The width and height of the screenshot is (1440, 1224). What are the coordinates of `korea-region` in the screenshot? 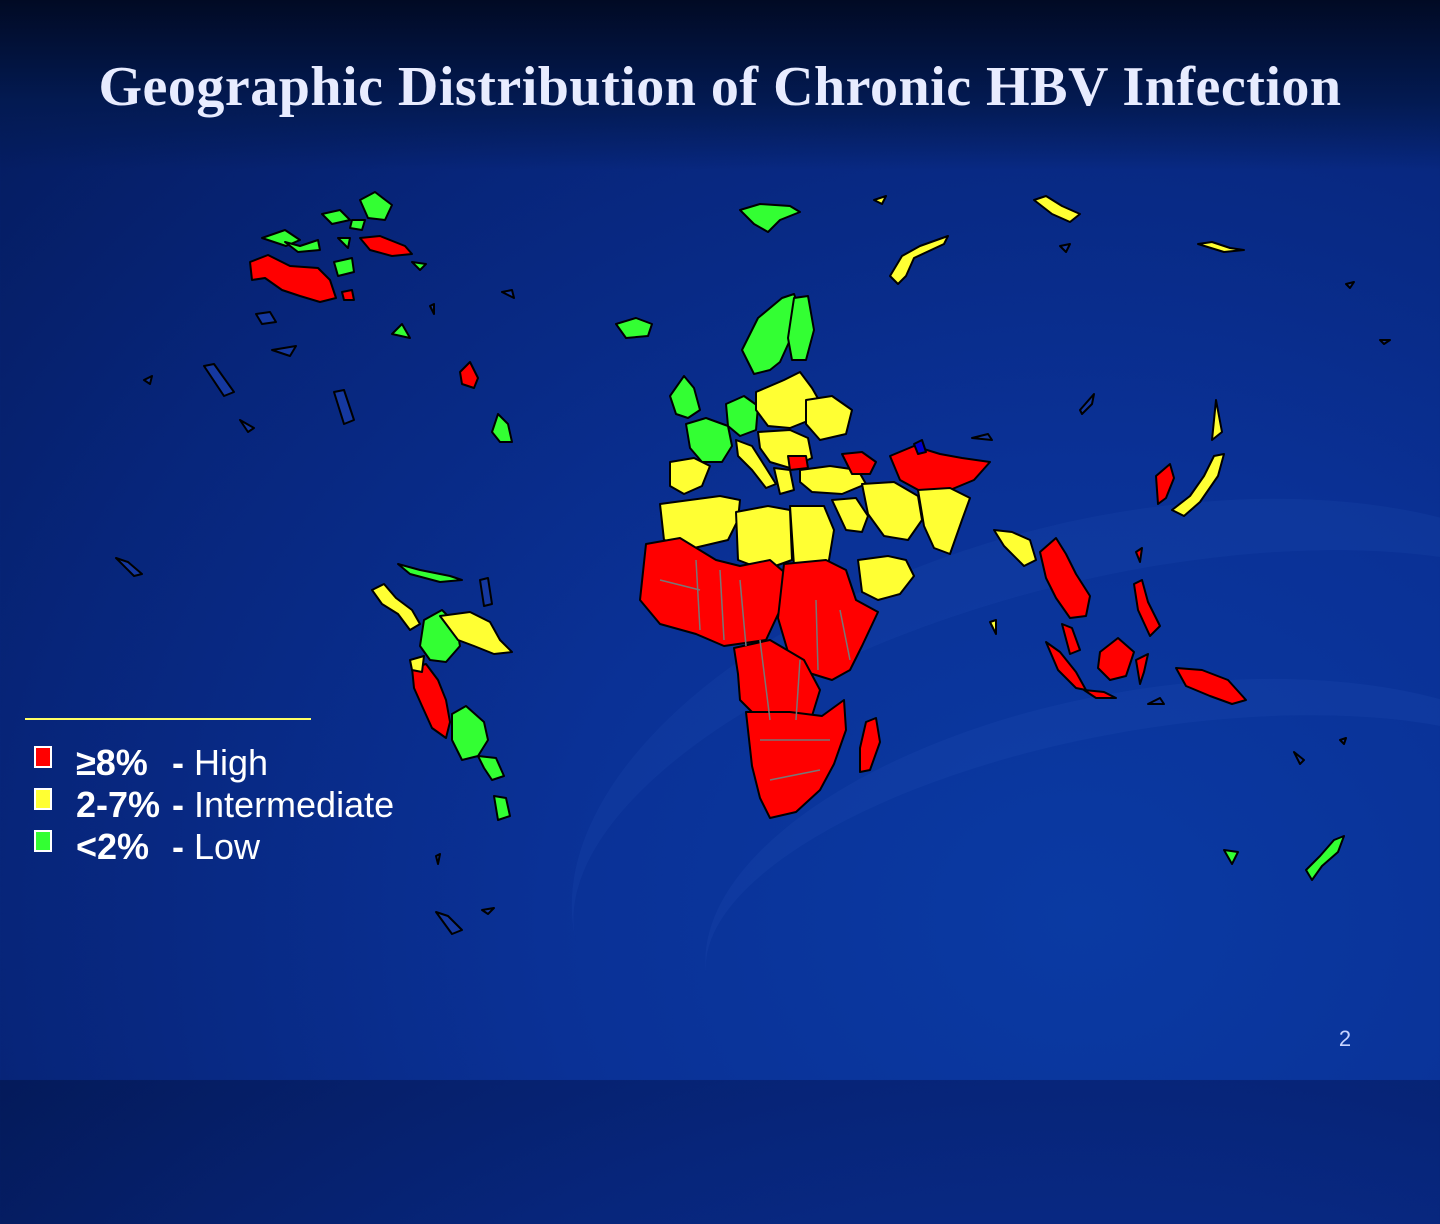 It's located at (1165, 484).